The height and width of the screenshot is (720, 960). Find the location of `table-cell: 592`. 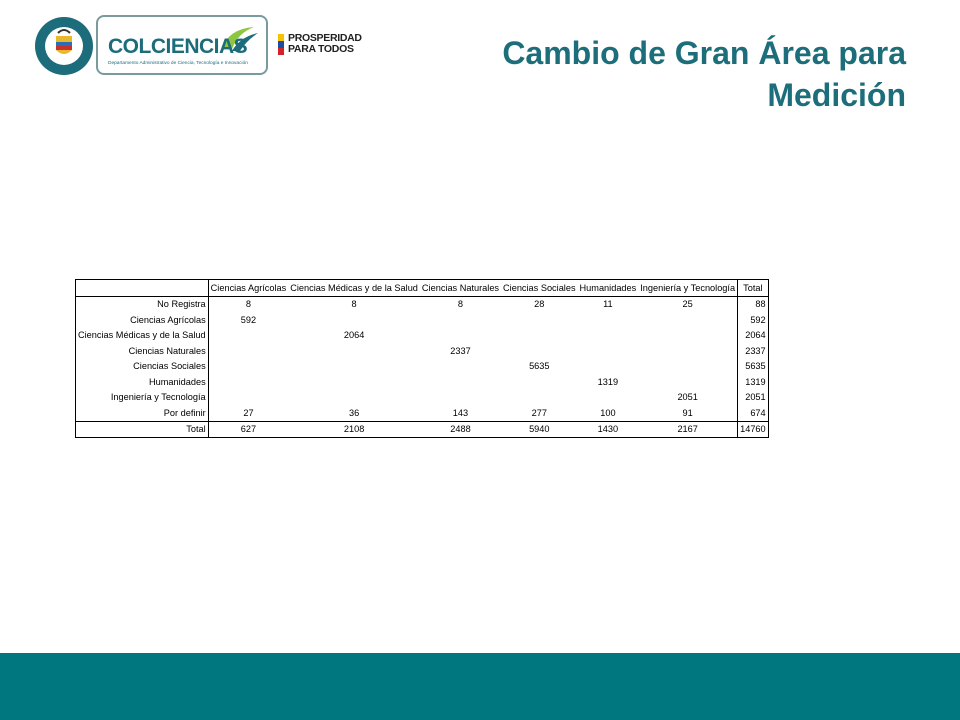

table-cell: 592 is located at coordinates (248, 319).